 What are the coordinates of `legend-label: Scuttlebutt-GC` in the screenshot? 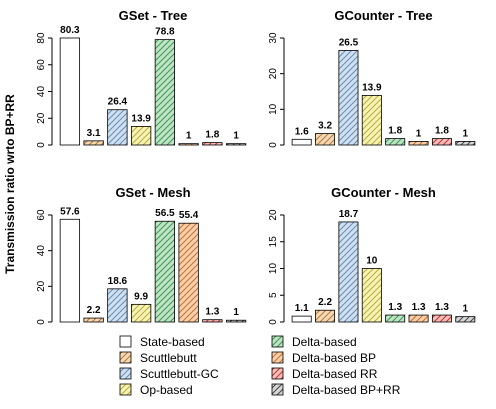 It's located at (179, 374).